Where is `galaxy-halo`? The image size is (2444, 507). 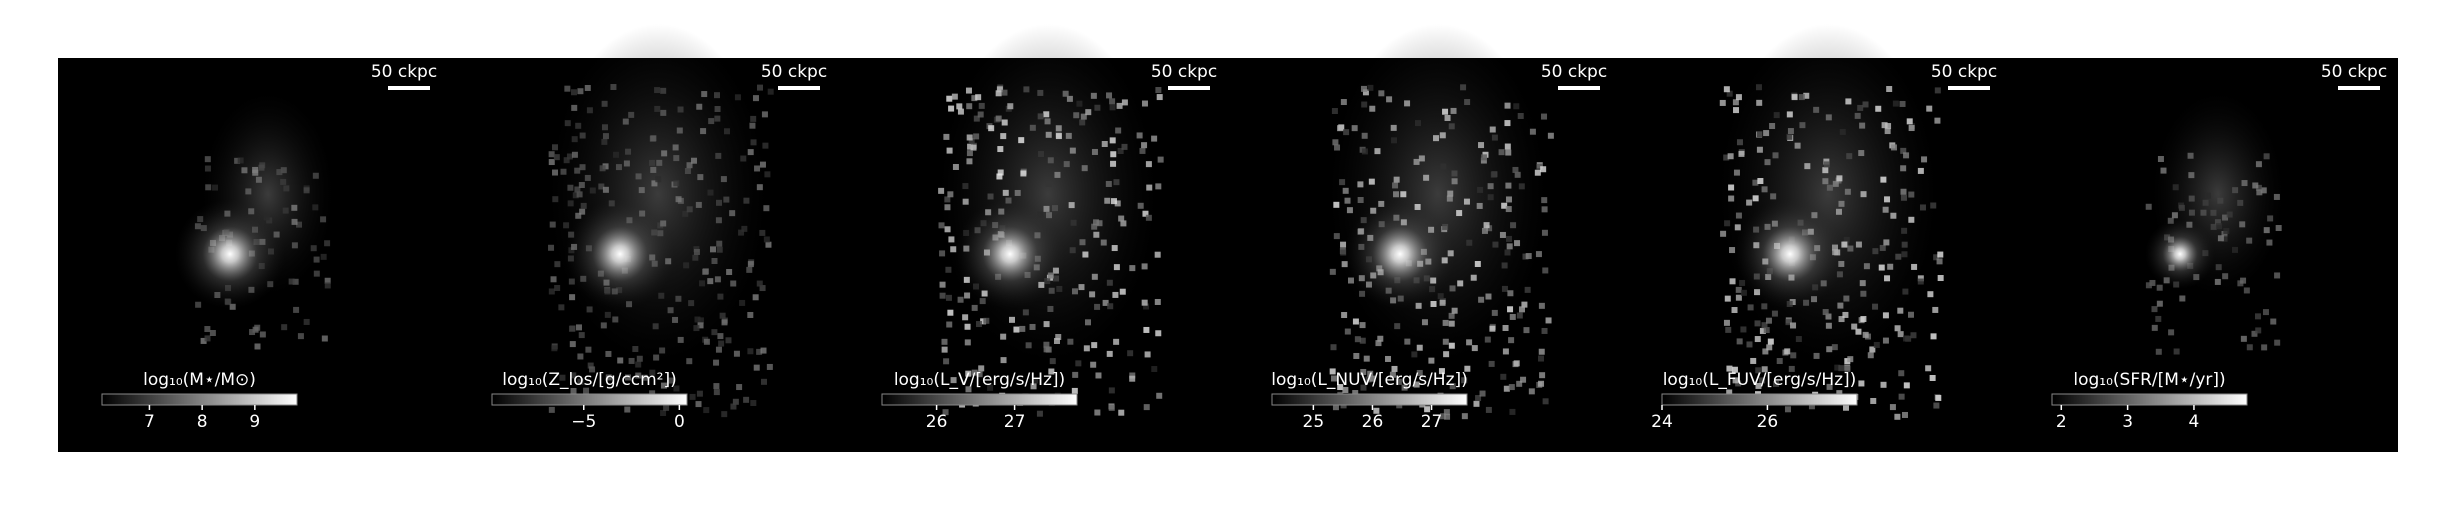 galaxy-halo is located at coordinates (1438, 194).